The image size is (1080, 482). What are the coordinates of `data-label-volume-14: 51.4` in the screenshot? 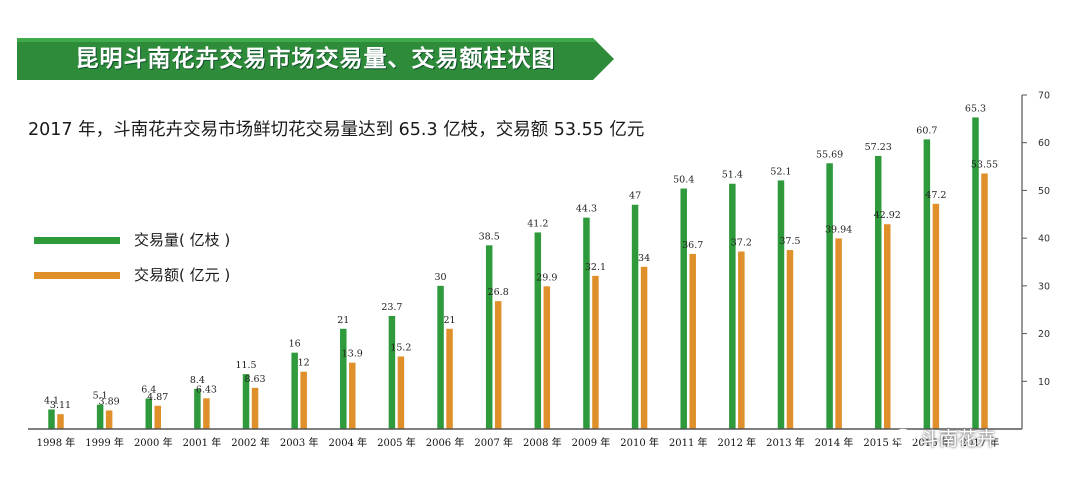 It's located at (732, 175).